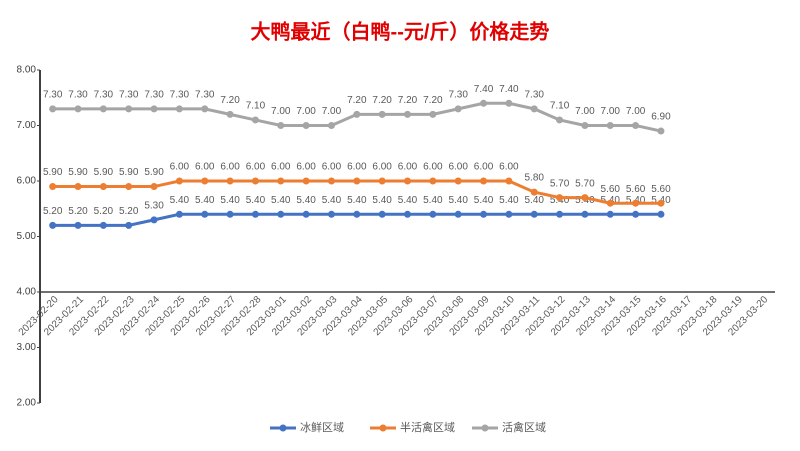 The width and height of the screenshot is (800, 451). I want to click on y-tick-label: 4.00, so click(27, 292).